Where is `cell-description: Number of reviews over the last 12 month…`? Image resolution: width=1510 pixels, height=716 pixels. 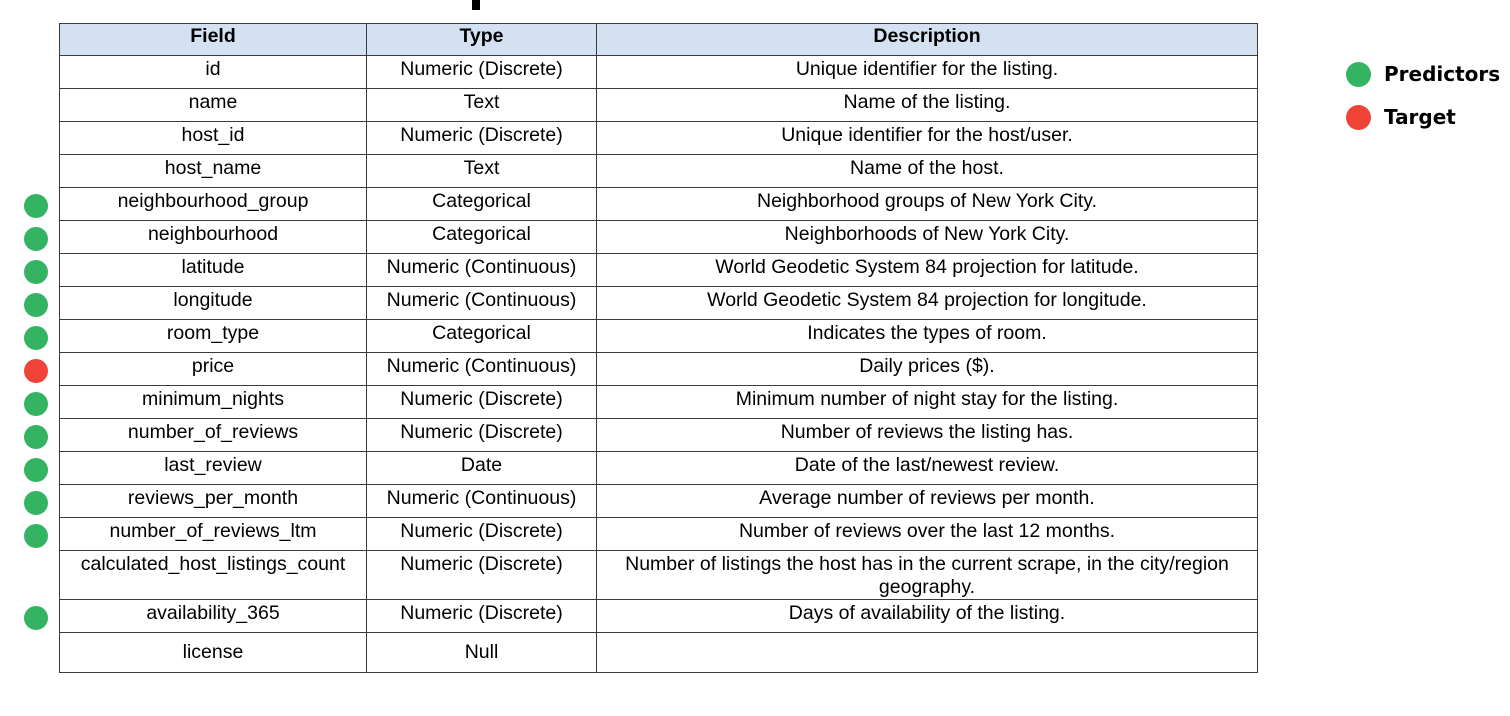 cell-description: Number of reviews over the last 12 month… is located at coordinates (927, 534).